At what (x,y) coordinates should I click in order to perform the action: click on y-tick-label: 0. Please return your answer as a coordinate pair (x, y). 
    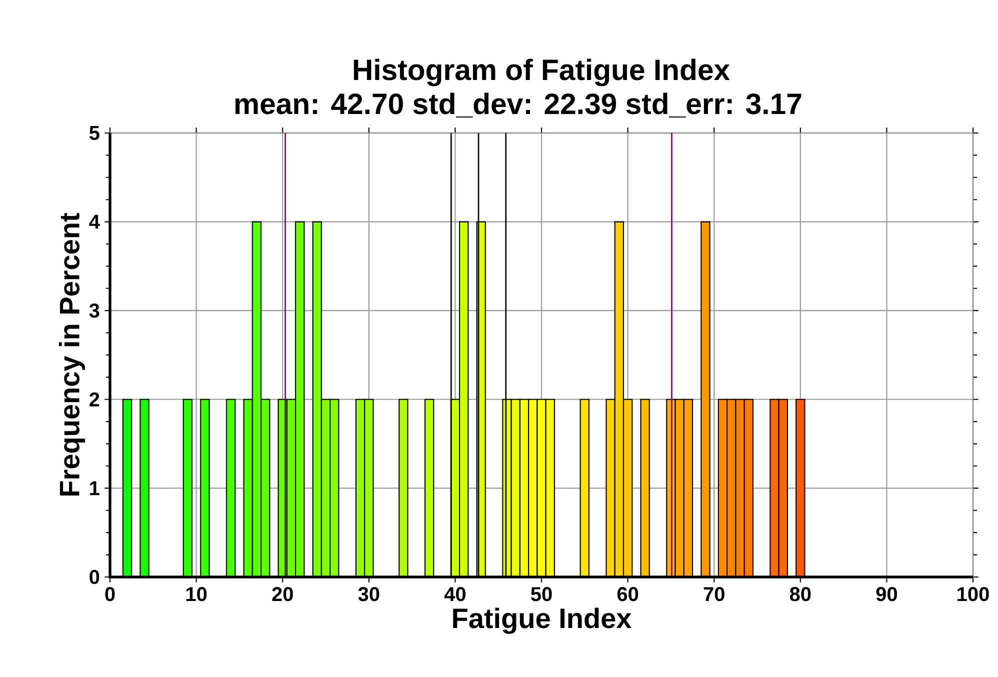
    Looking at the image, I should click on (95, 577).